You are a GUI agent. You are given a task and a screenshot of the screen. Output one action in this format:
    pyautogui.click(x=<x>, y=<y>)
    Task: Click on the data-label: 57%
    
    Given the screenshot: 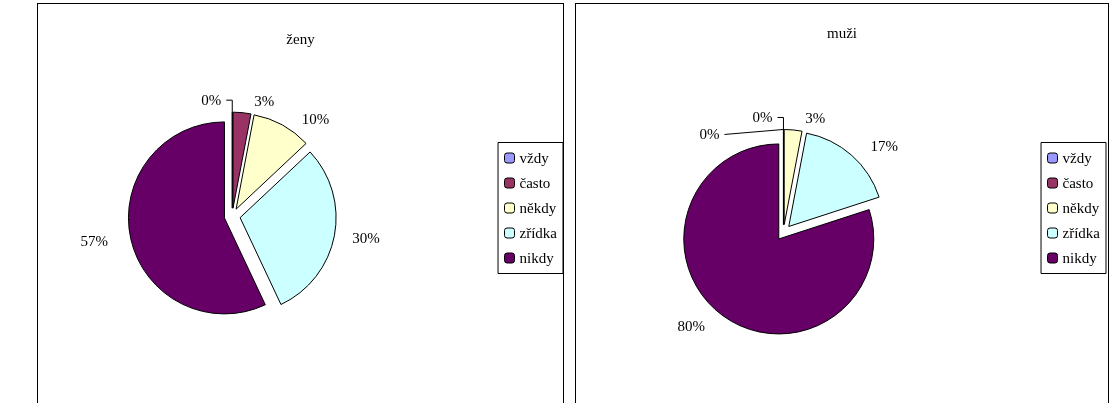 What is the action you would take?
    pyautogui.click(x=94, y=241)
    